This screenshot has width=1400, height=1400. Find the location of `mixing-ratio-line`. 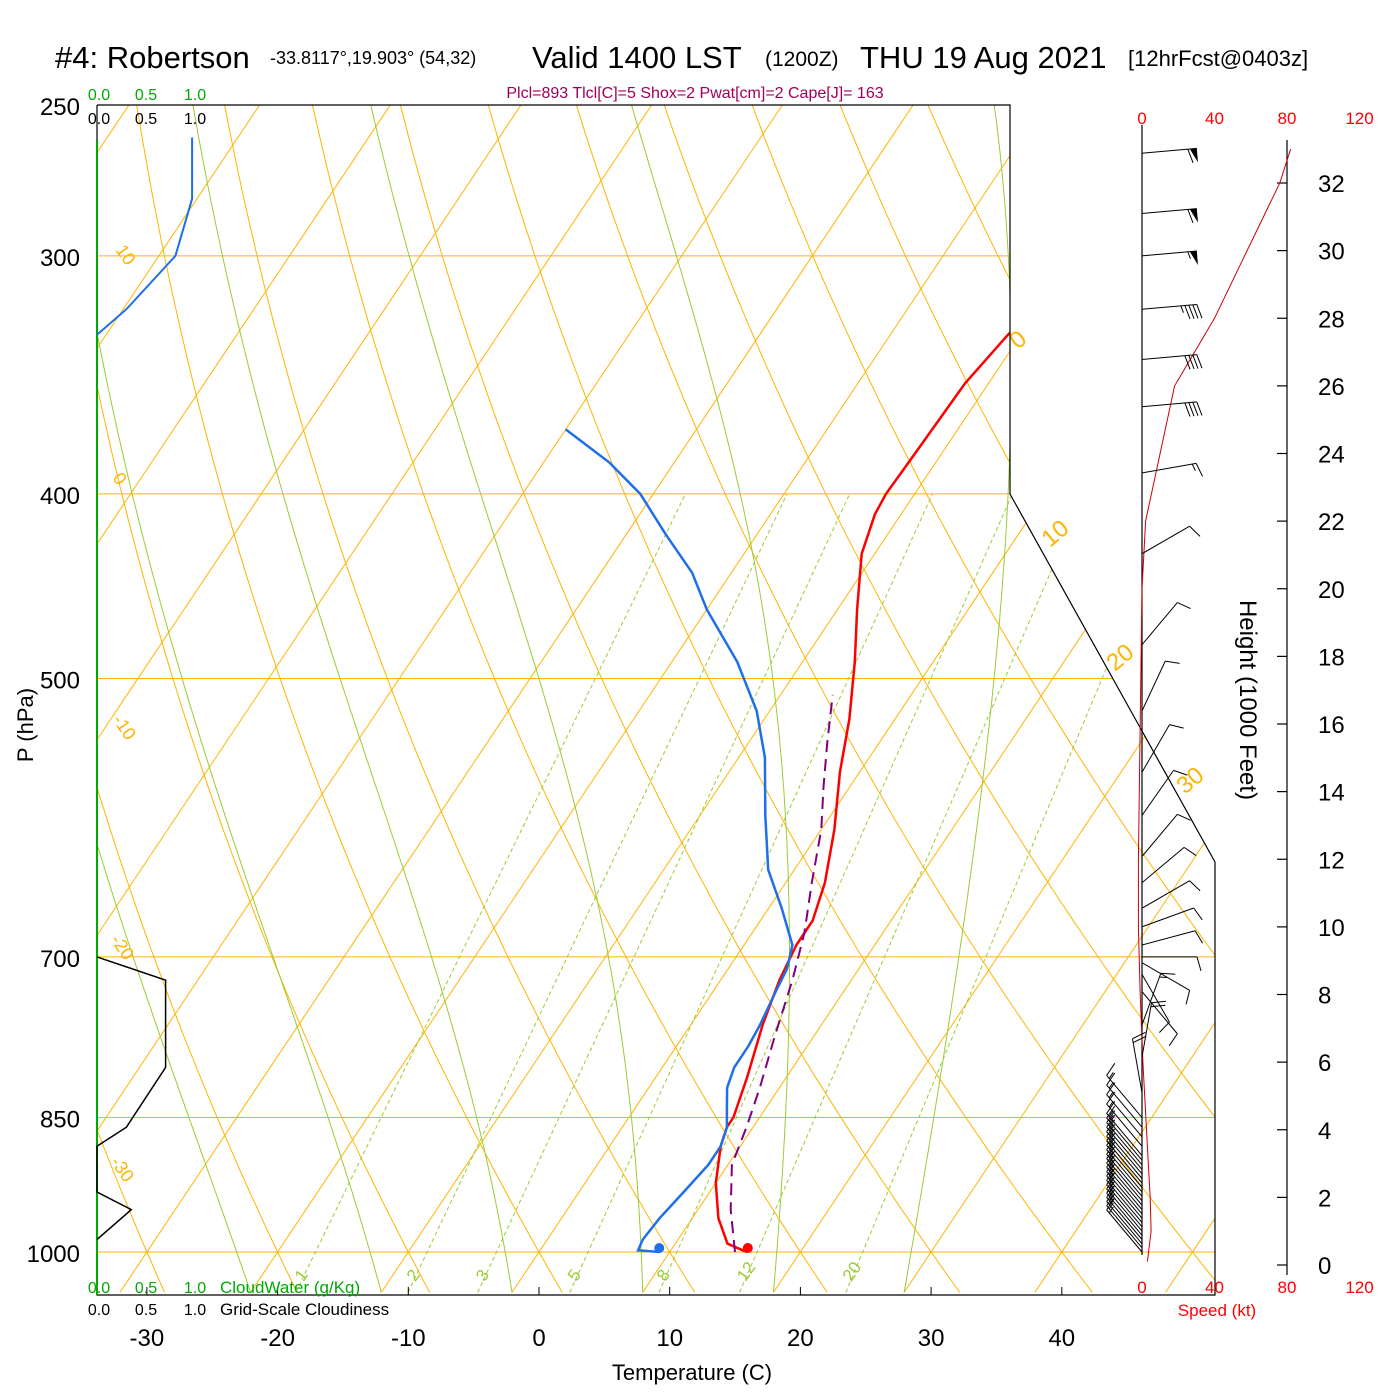

mixing-ratio-line is located at coordinates (751, 893).